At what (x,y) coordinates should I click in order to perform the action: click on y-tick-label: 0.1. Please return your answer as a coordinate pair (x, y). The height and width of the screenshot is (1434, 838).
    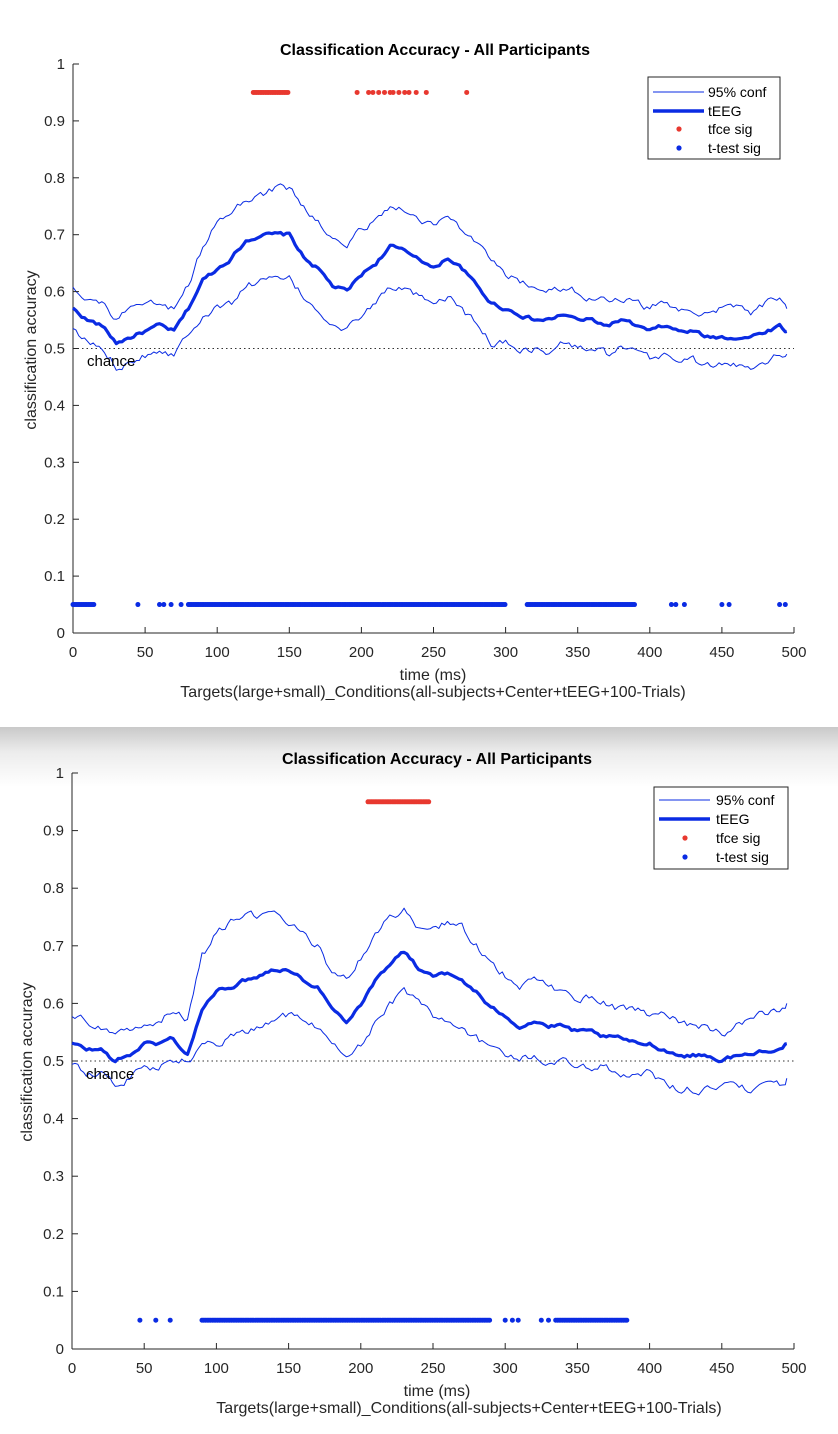
    Looking at the image, I should click on (54, 576).